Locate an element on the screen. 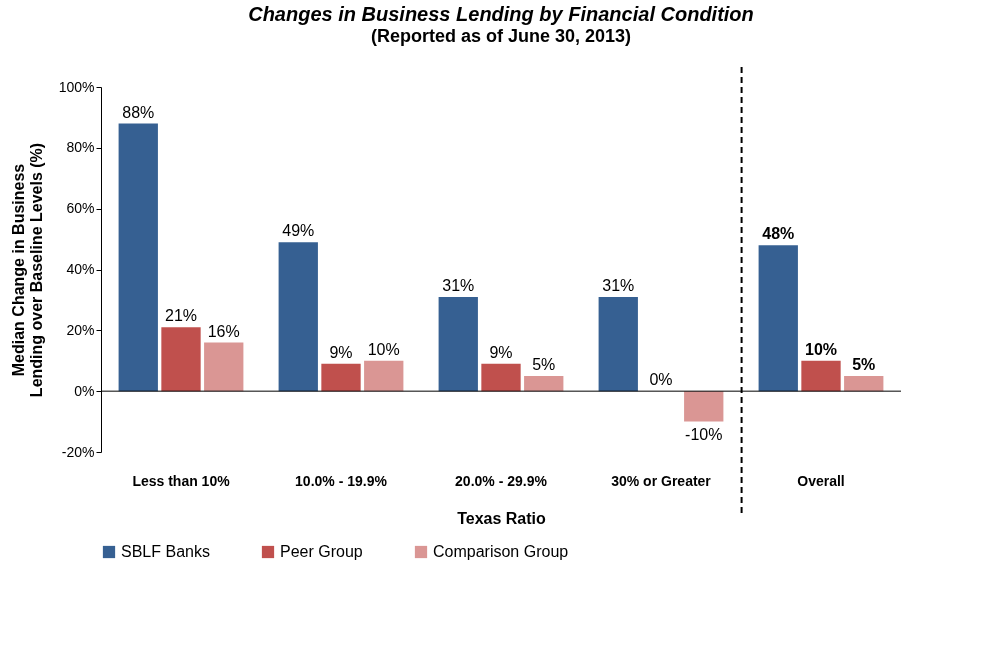  legend-label: Comparison Group is located at coordinates (501, 551).